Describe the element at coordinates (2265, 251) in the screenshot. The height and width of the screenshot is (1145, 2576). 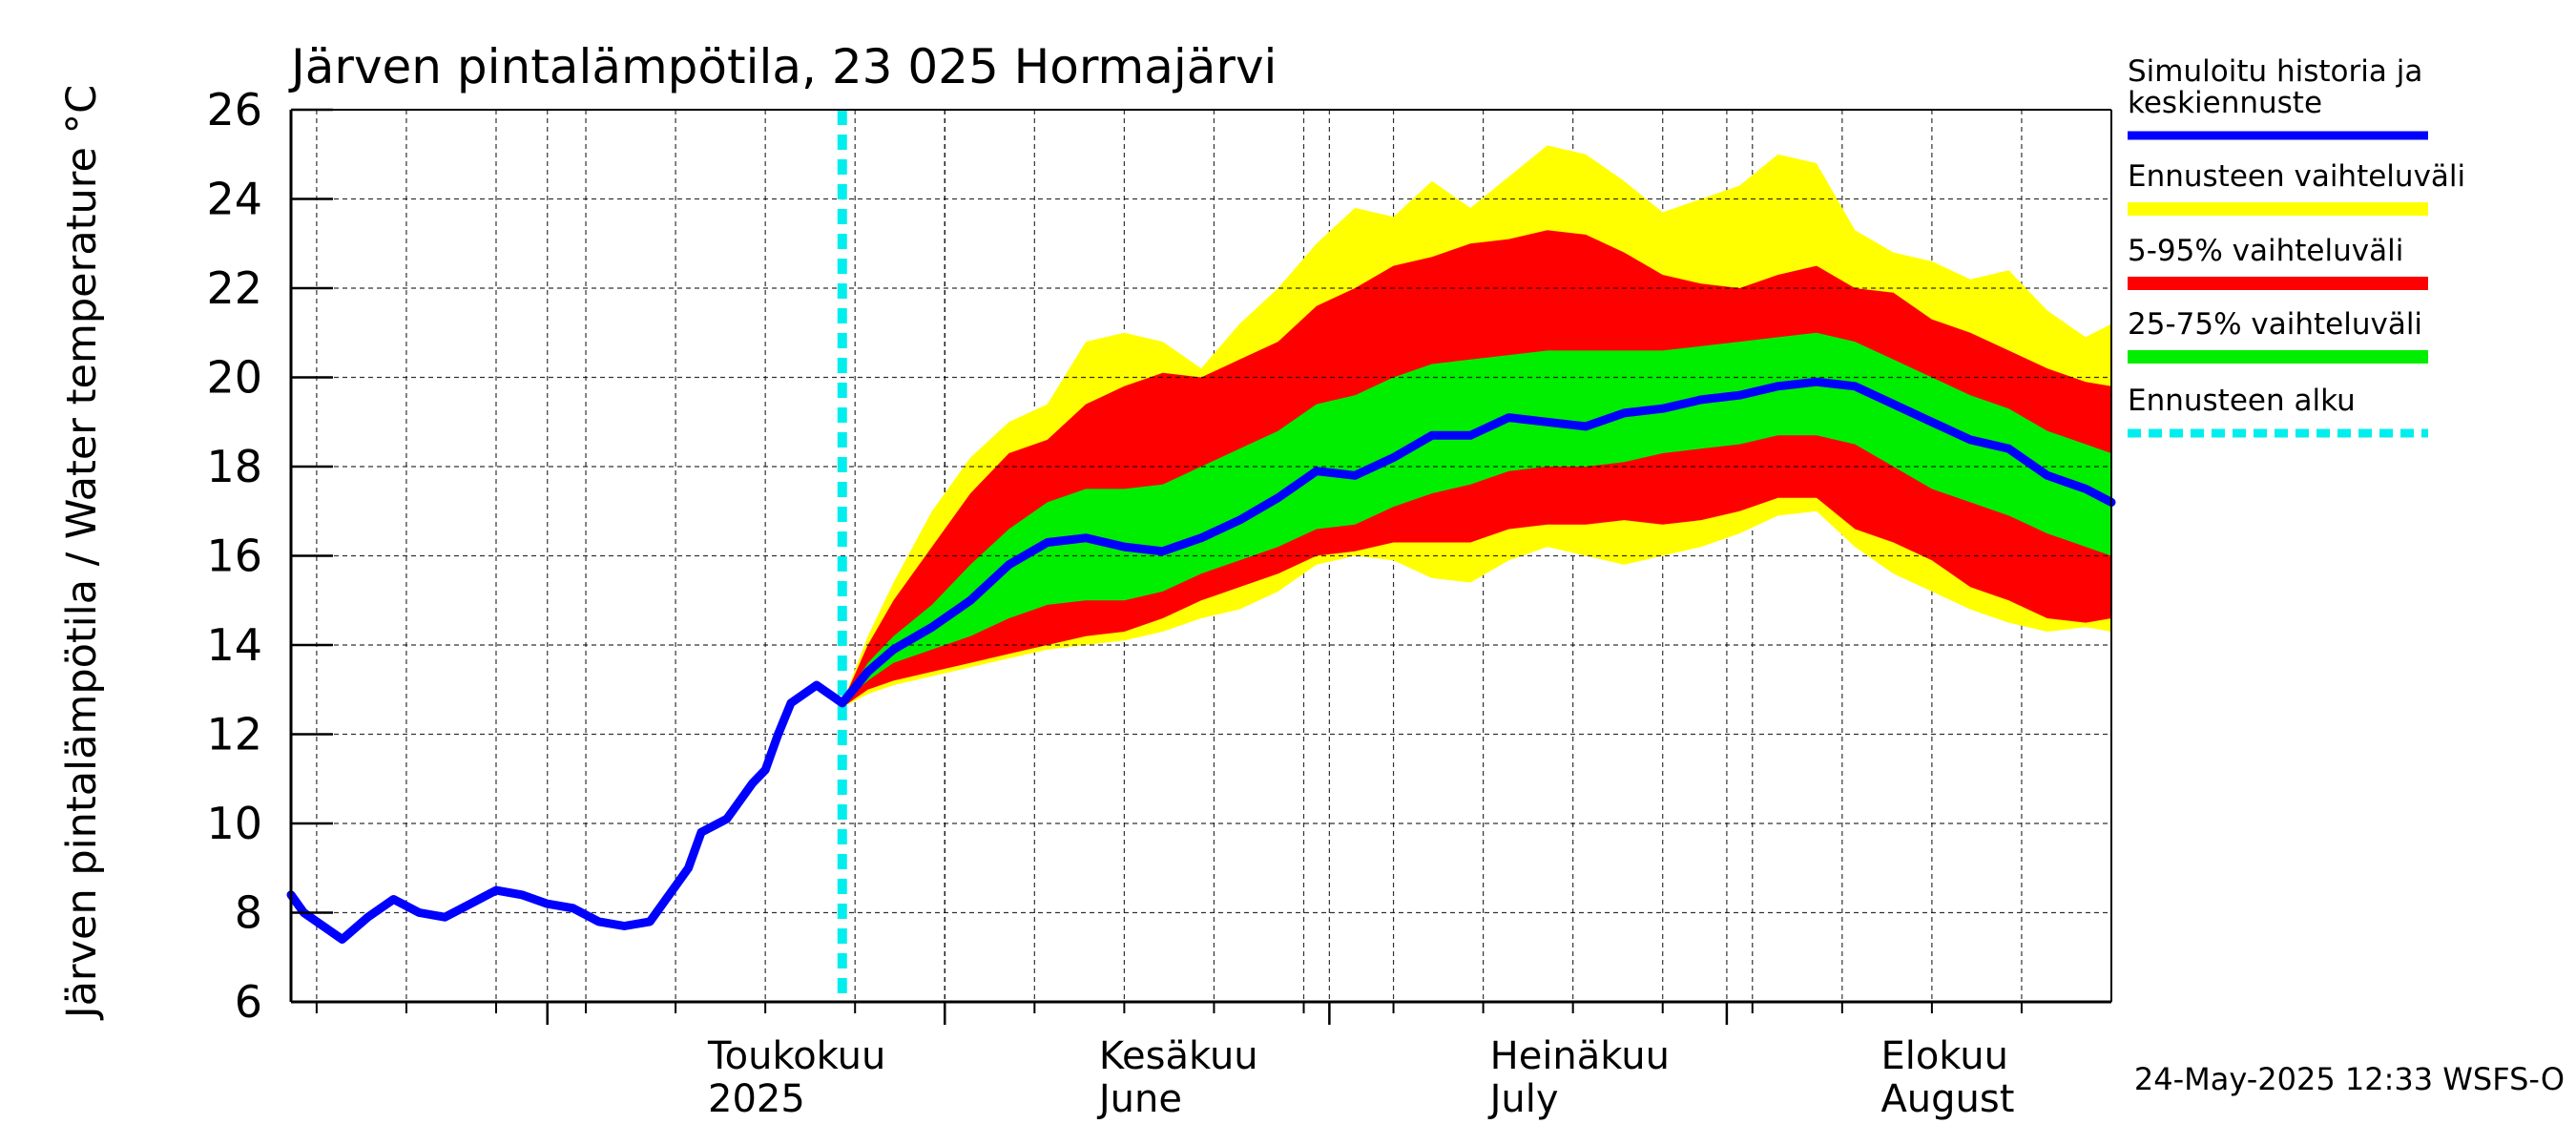
I see `legend-label: 5-95% vaihteluväli` at that location.